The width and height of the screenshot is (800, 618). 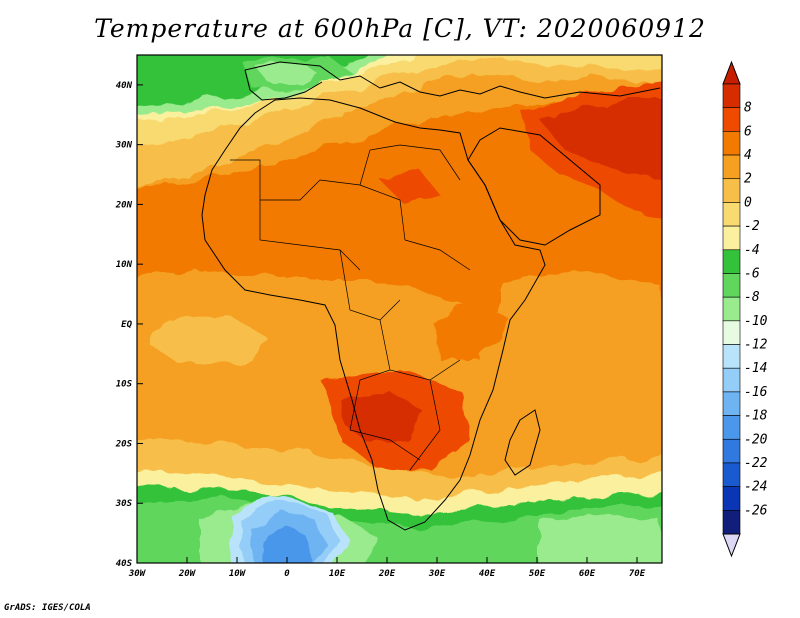 What do you see at coordinates (337, 574) in the screenshot?
I see `x-tick-label: 10E` at bounding box center [337, 574].